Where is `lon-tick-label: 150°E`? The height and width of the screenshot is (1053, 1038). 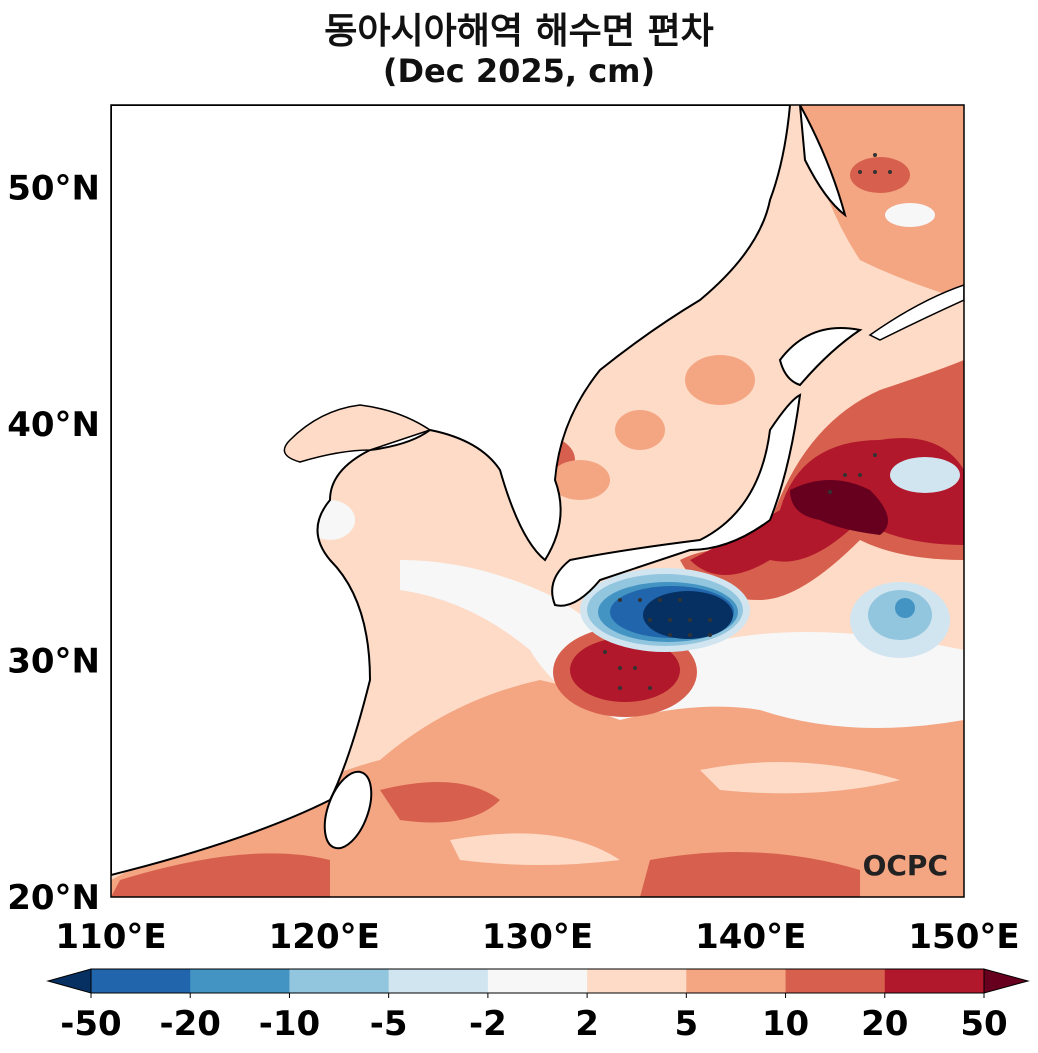
lon-tick-label: 150°E is located at coordinates (963, 937).